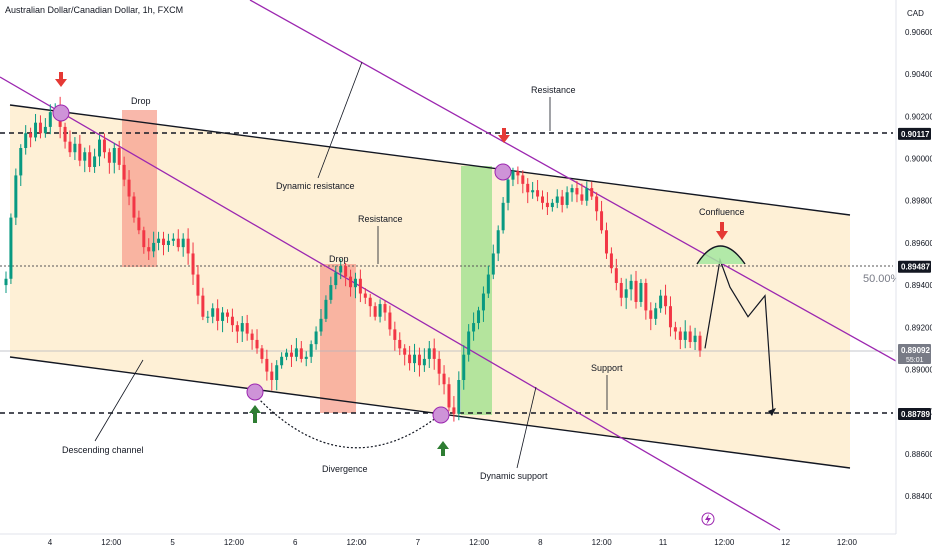  I want to click on rally-box, so click(476, 290).